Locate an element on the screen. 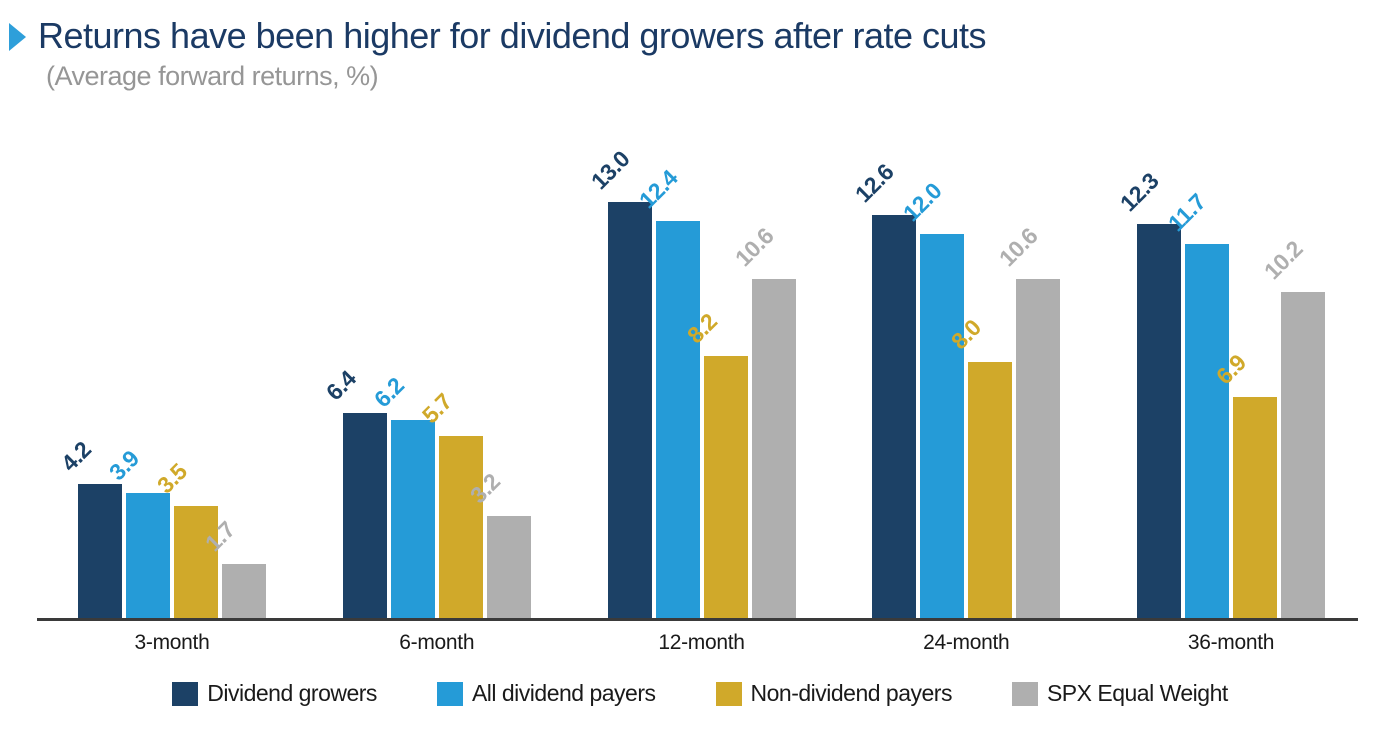 The image size is (1400, 733). x-axis-line is located at coordinates (697, 619).